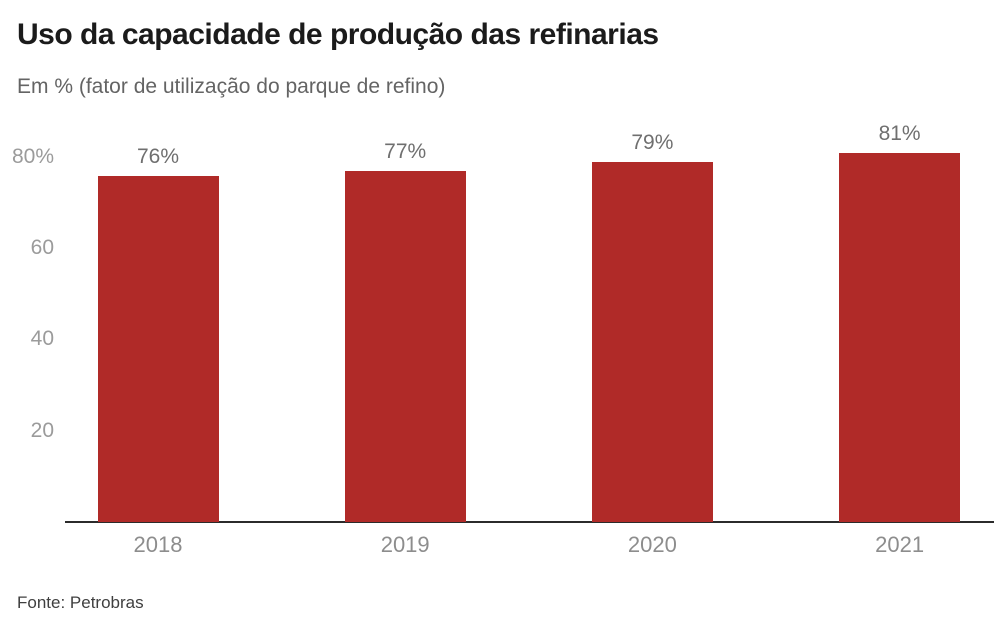 This screenshot has width=1008, height=632. I want to click on x-axis-line, so click(529, 522).